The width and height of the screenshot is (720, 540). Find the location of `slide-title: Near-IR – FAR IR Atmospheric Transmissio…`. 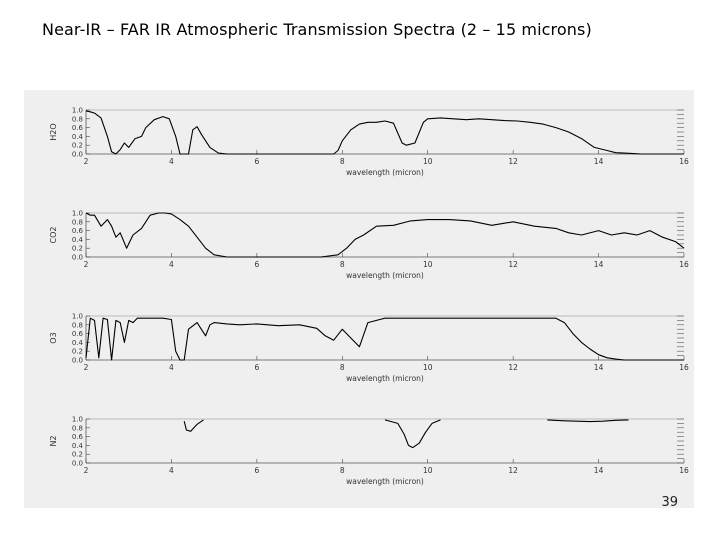

slide-title: Near-IR – FAR IR Atmospheric Transmissio… is located at coordinates (317, 29).